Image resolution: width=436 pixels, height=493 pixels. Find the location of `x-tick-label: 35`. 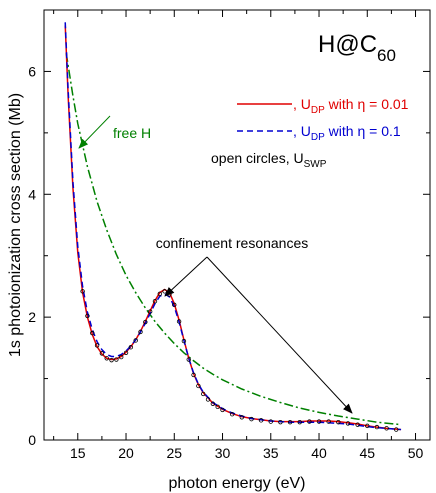

x-tick-label: 35 is located at coordinates (271, 453).